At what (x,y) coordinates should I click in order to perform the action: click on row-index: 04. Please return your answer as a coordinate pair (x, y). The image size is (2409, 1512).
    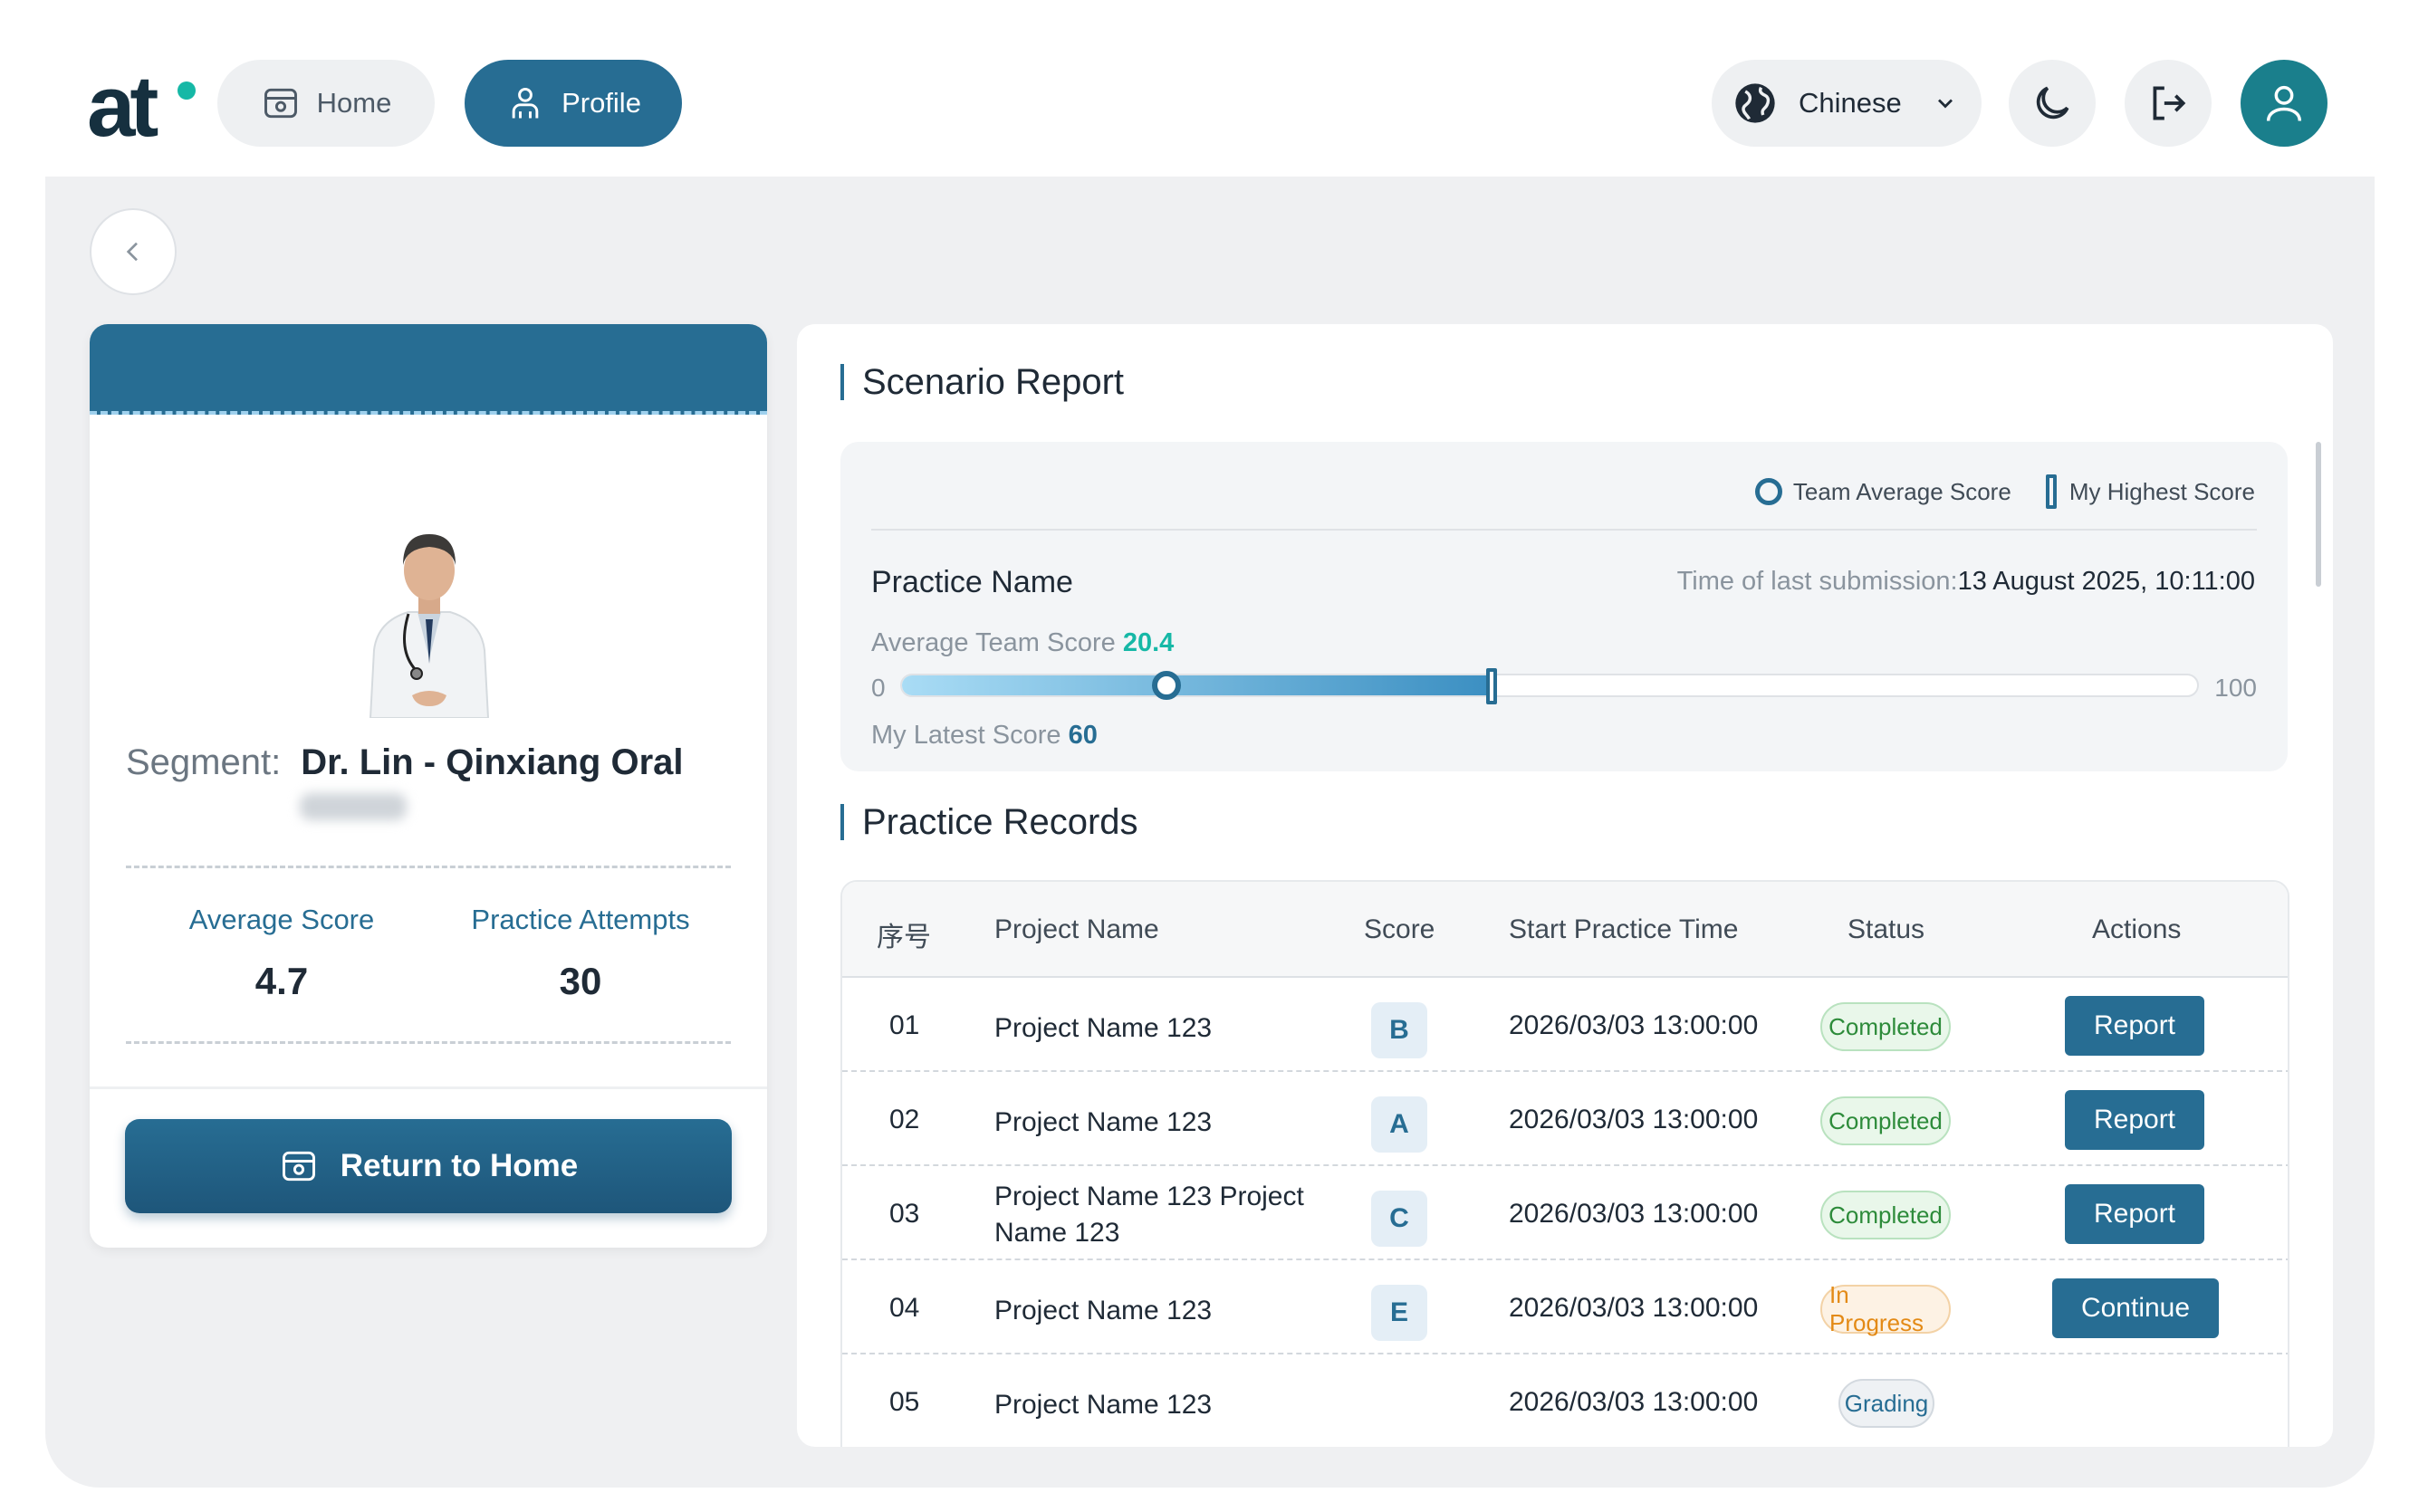
    Looking at the image, I should click on (904, 1308).